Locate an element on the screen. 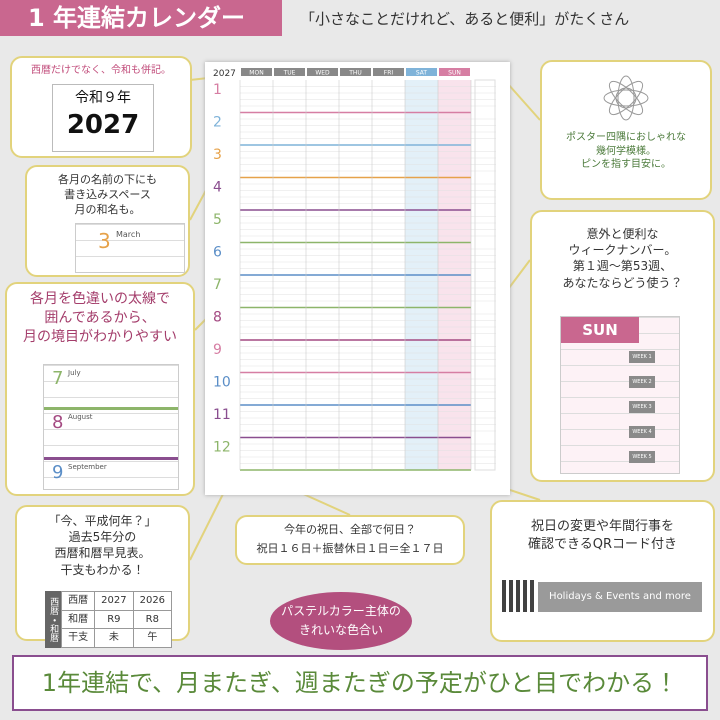  table-cell: 午 is located at coordinates (152, 638).